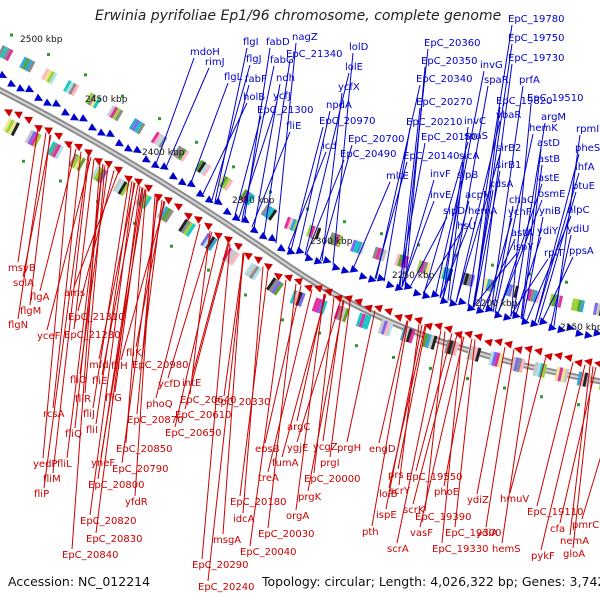 Image resolution: width=600 pixels, height=600 pixels. Describe the element at coordinates (482, 211) in the screenshot. I see `forward-gene-label: hemA` at that location.